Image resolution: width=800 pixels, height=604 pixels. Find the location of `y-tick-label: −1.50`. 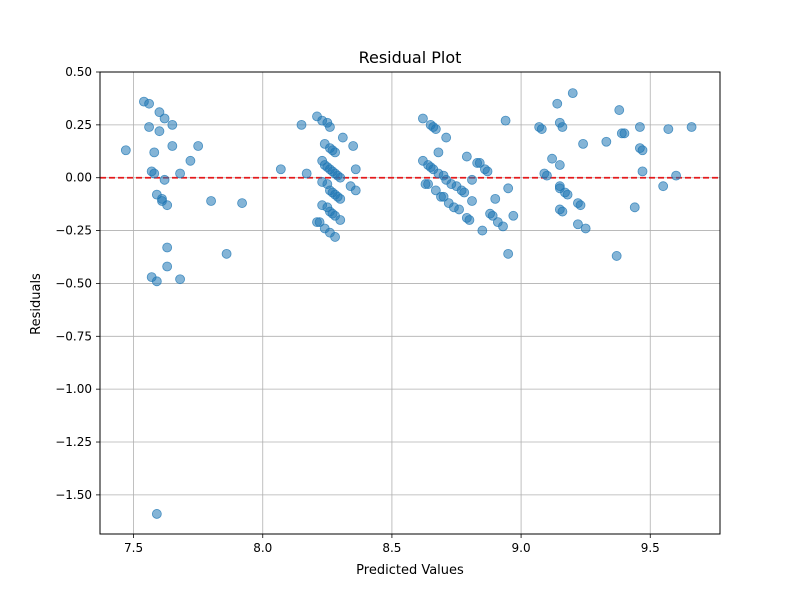

y-tick-label: −1.50 is located at coordinates (73, 495).